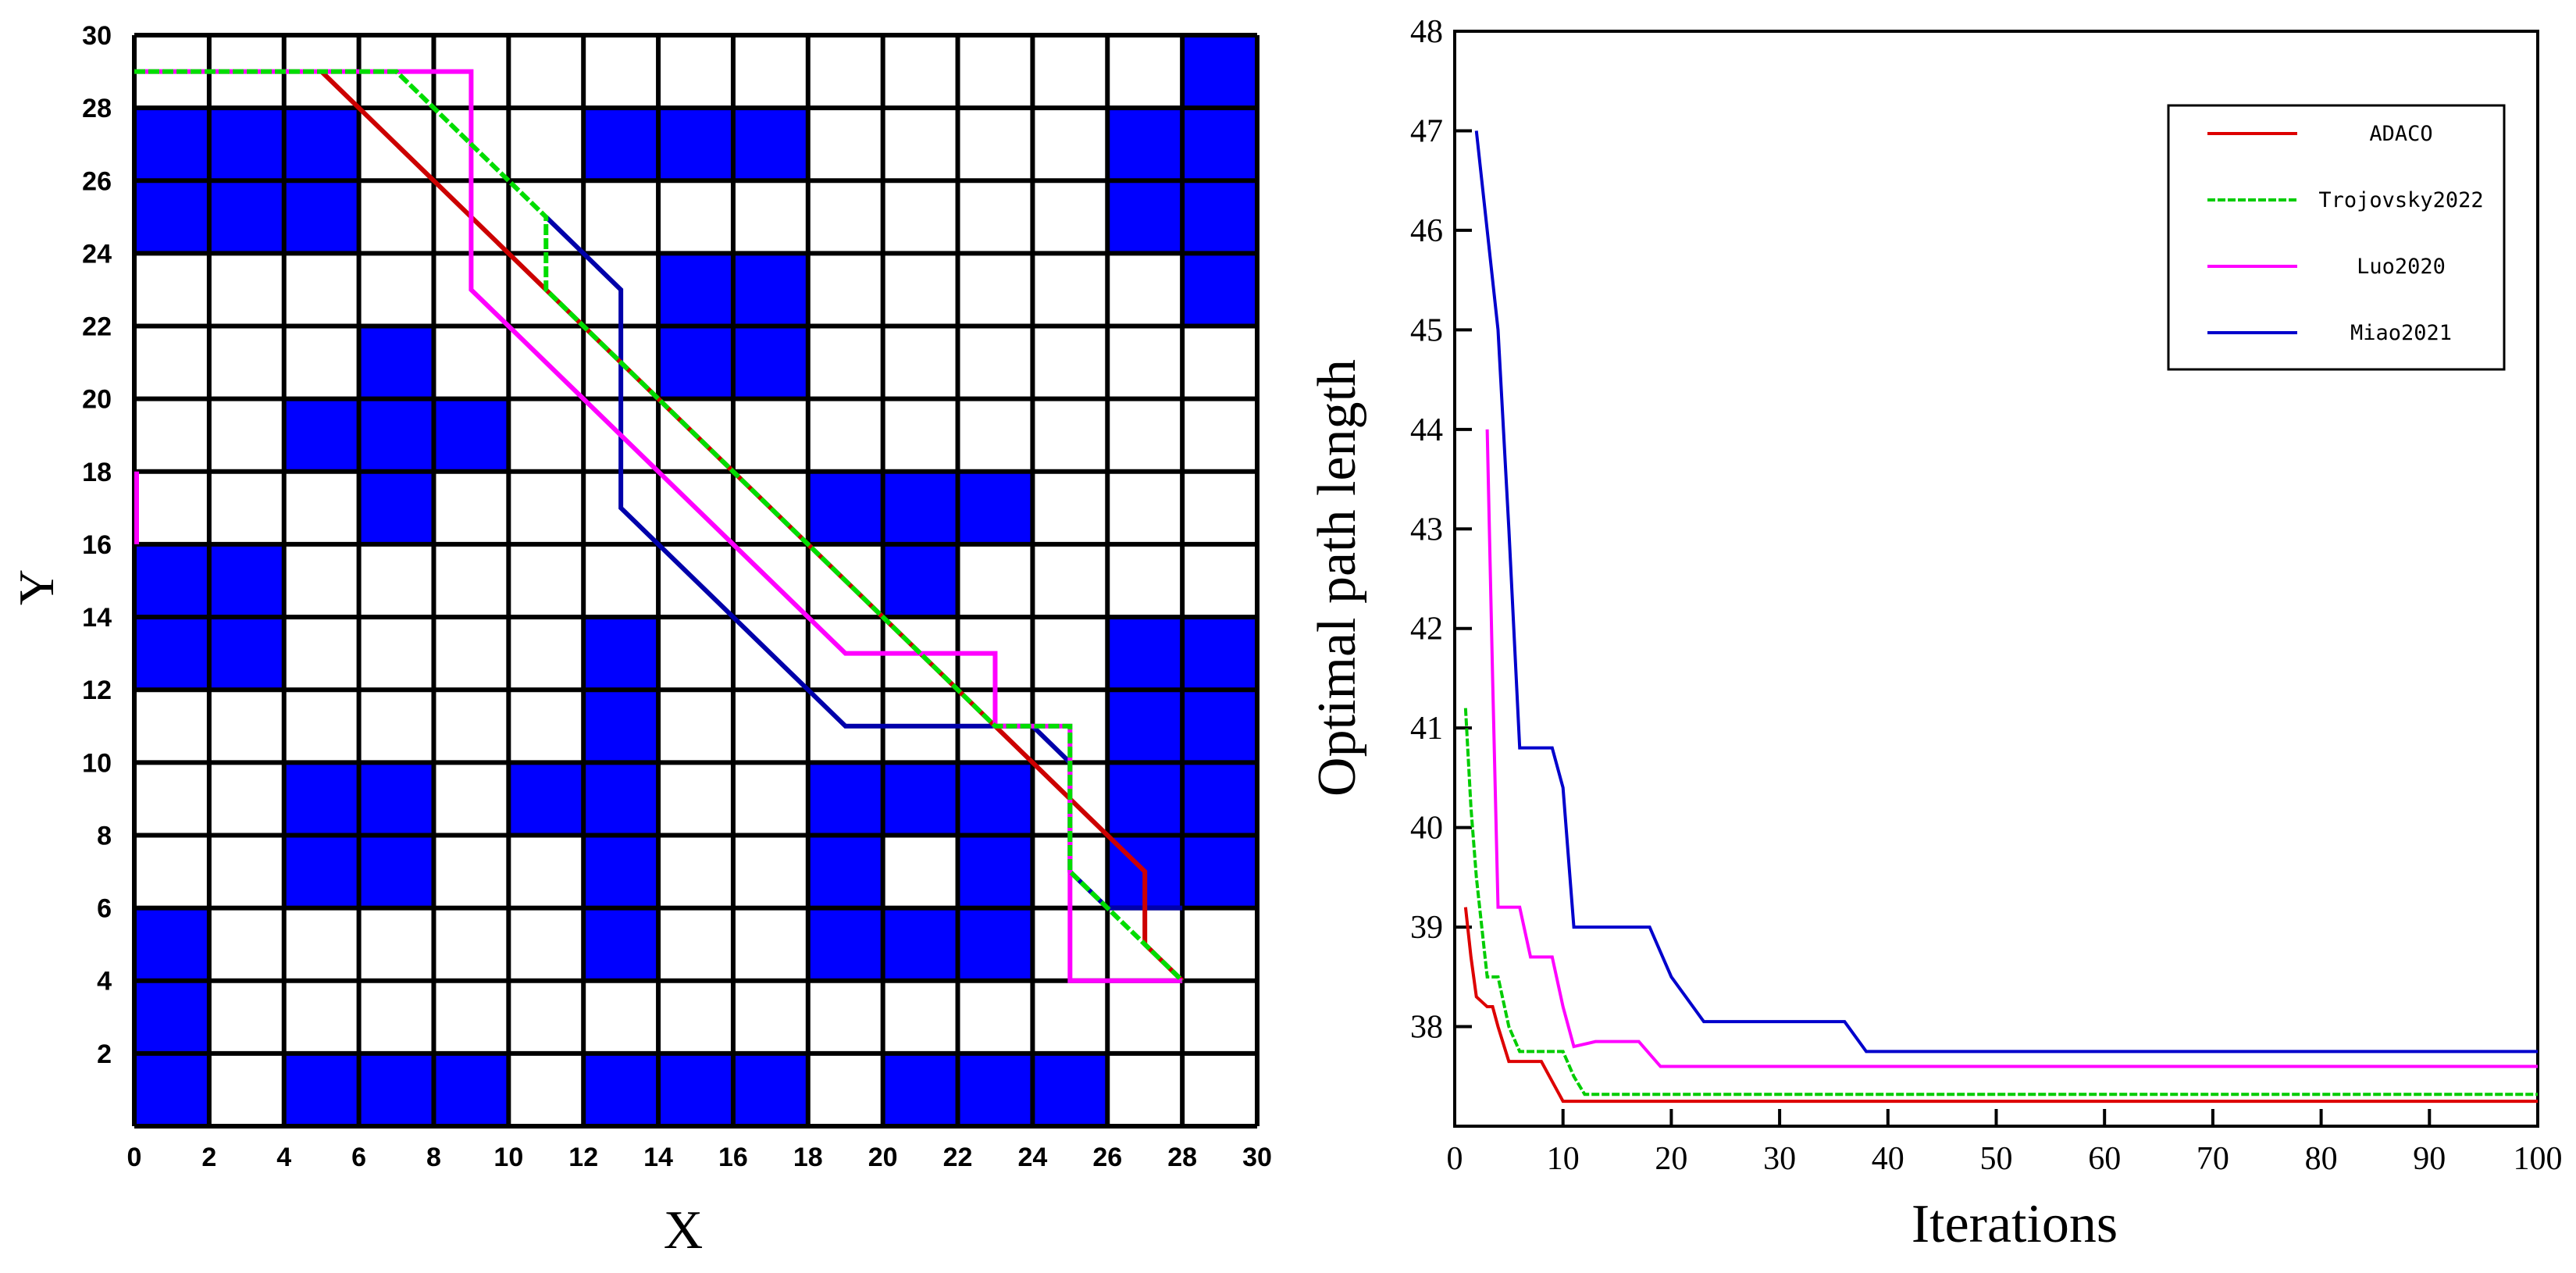 This screenshot has width=2576, height=1273. I want to click on x-axis-label: X, so click(684, 1231).